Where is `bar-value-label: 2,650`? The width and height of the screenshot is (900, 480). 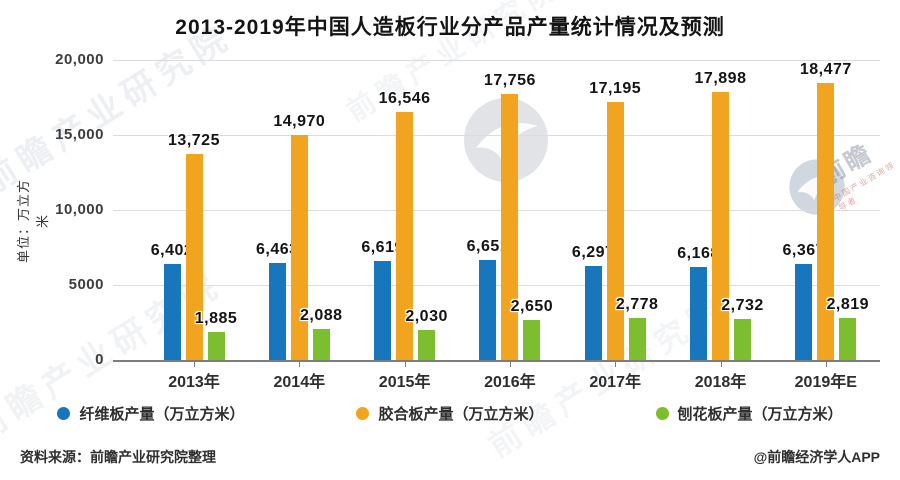
bar-value-label: 2,650 is located at coordinates (532, 307).